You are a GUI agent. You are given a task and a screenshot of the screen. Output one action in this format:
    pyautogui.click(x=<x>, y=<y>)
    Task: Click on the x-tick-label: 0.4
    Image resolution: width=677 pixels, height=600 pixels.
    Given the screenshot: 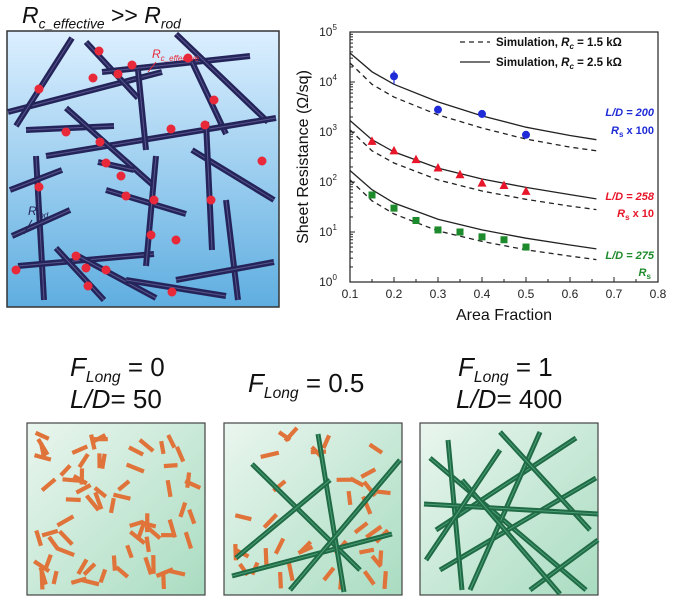 What is the action you would take?
    pyautogui.click(x=482, y=294)
    